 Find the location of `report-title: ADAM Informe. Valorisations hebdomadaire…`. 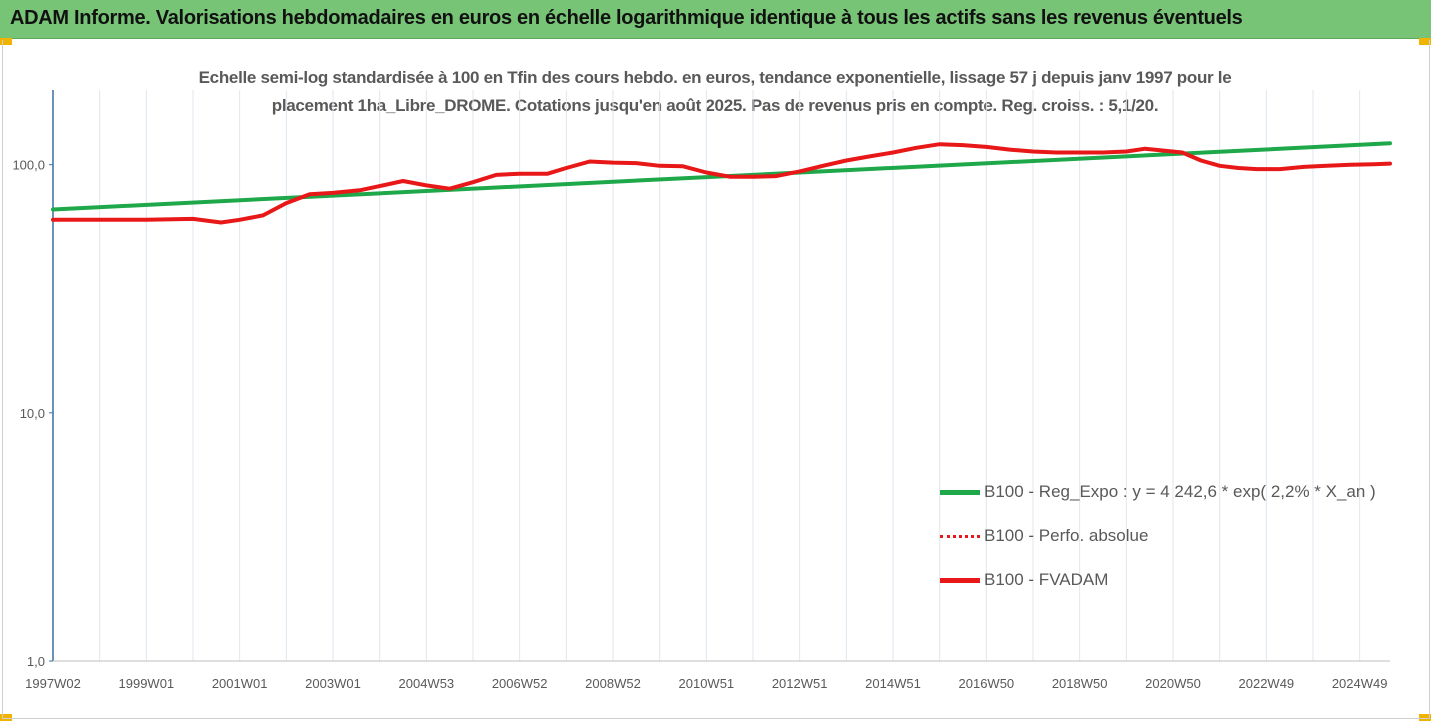

report-title: ADAM Informe. Valorisations hebdomadaire… is located at coordinates (626, 18).